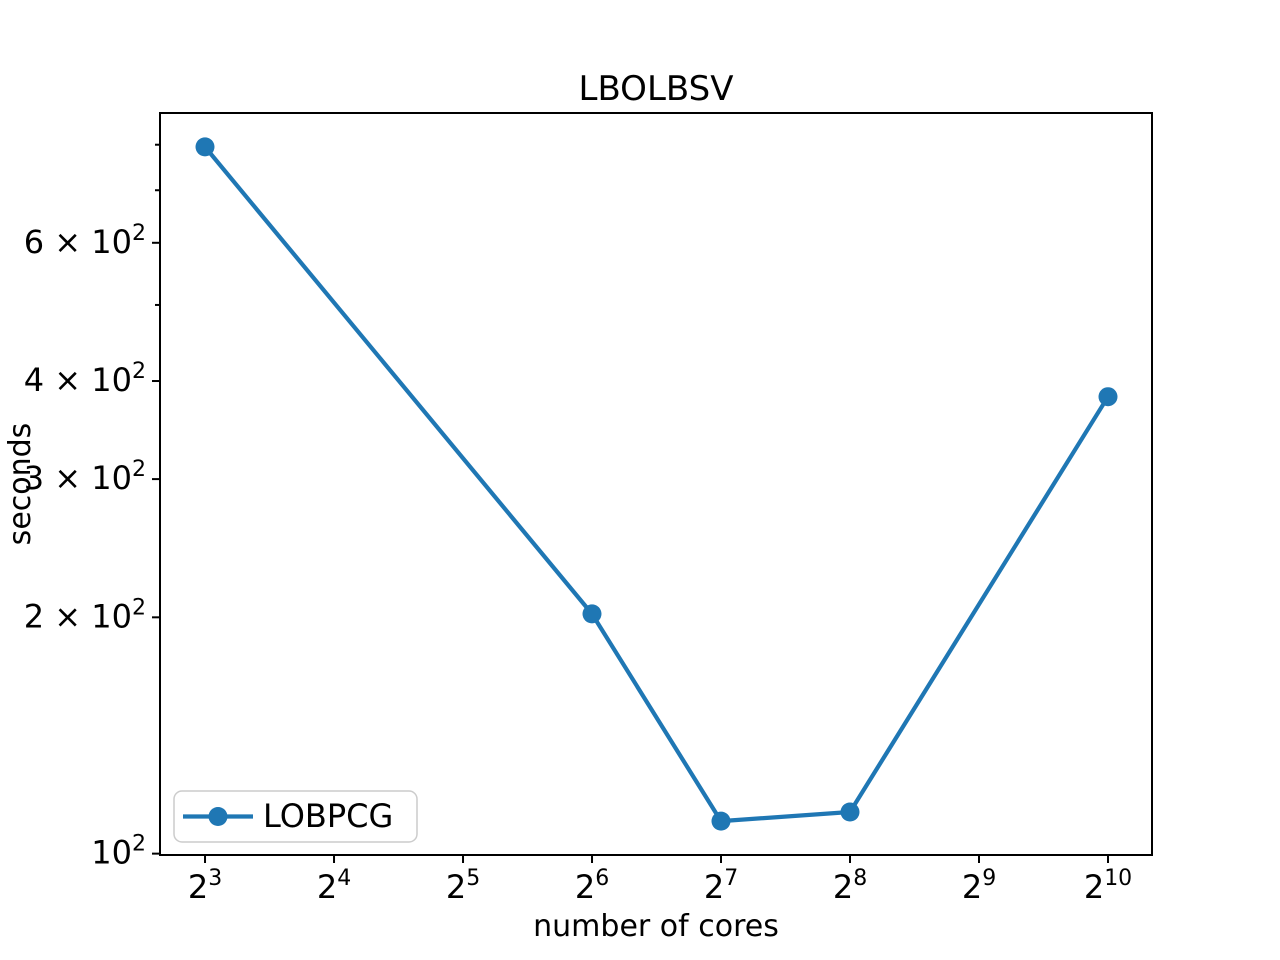  What do you see at coordinates (328, 816) in the screenshot?
I see `legend-entry-label: LOBPCG` at bounding box center [328, 816].